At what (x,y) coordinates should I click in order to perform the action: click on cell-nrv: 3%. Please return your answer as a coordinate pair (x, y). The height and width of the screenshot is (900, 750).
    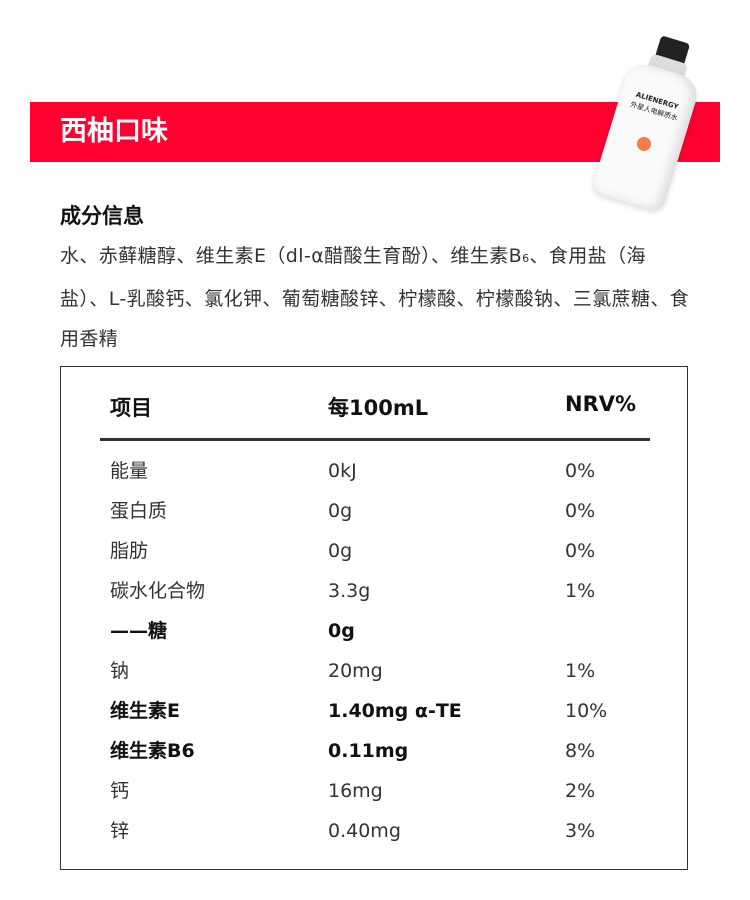
    Looking at the image, I should click on (580, 831).